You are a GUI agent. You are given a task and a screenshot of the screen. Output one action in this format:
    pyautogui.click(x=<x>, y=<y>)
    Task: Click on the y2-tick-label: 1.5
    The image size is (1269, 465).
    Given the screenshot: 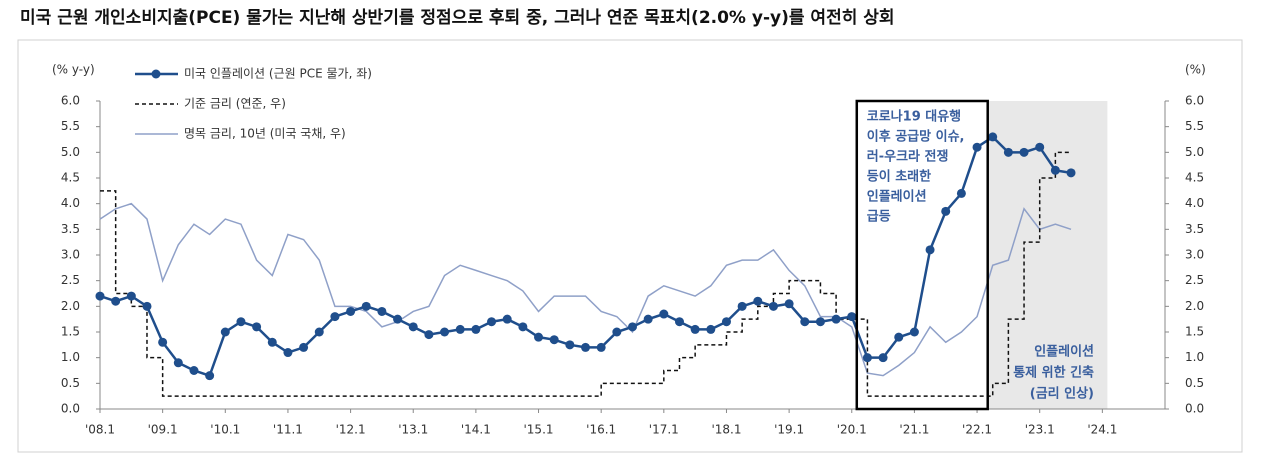 What is the action you would take?
    pyautogui.click(x=1194, y=332)
    